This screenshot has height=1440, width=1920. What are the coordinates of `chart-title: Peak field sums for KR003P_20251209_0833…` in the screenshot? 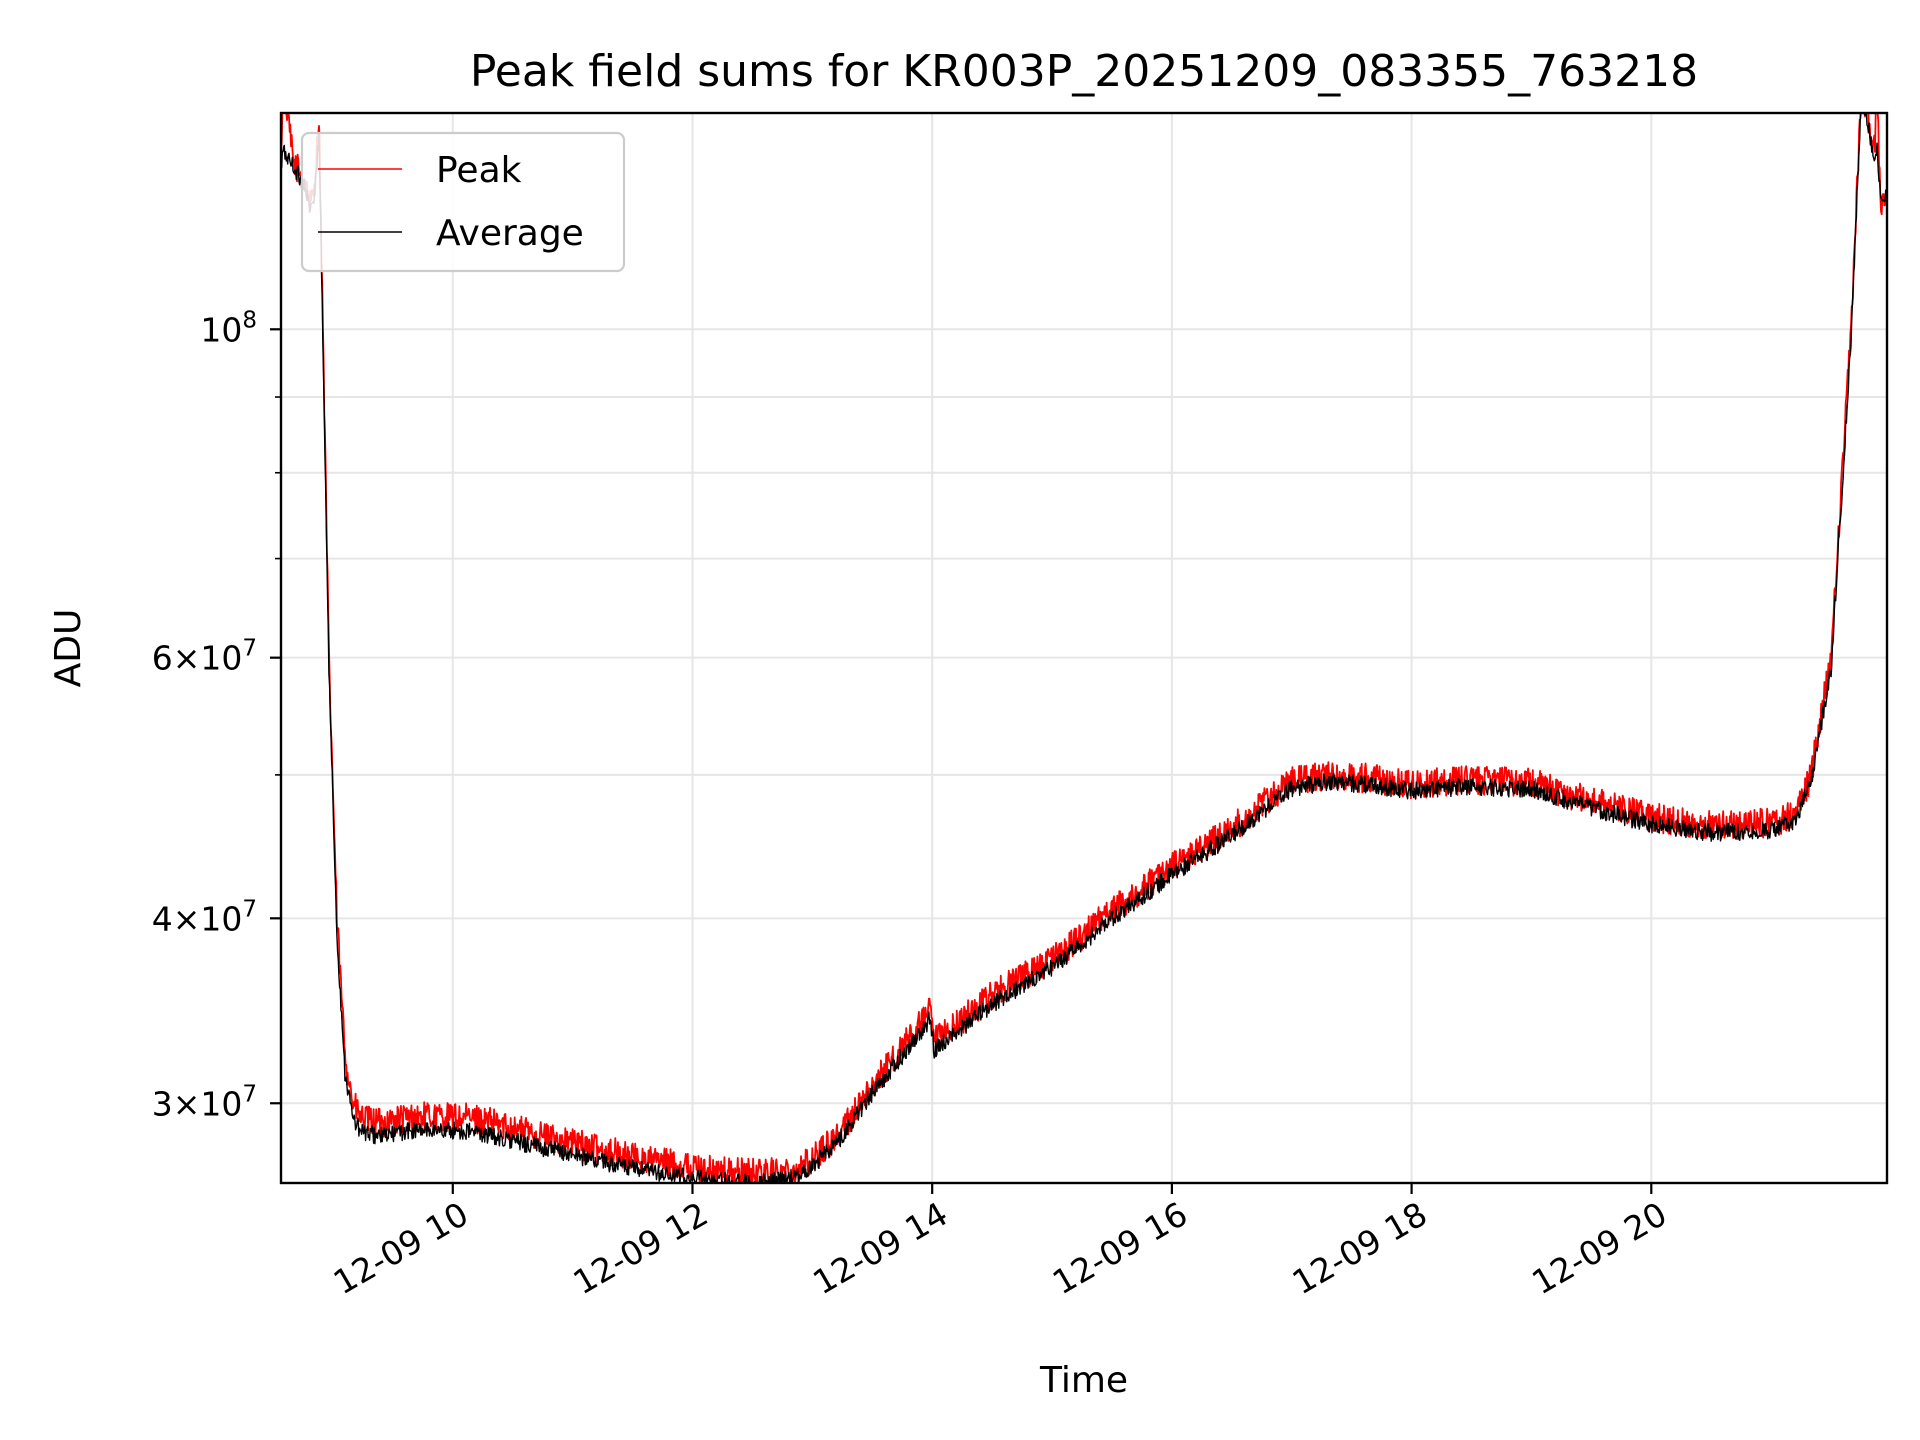 It's located at (1084, 71).